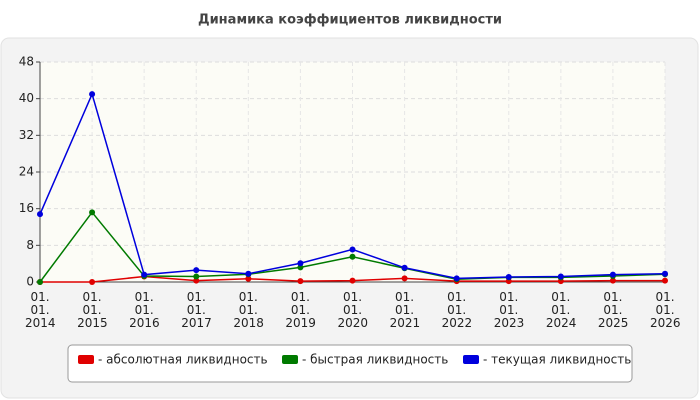 The height and width of the screenshot is (400, 700). I want to click on y-tick-label: 16, so click(26, 208).